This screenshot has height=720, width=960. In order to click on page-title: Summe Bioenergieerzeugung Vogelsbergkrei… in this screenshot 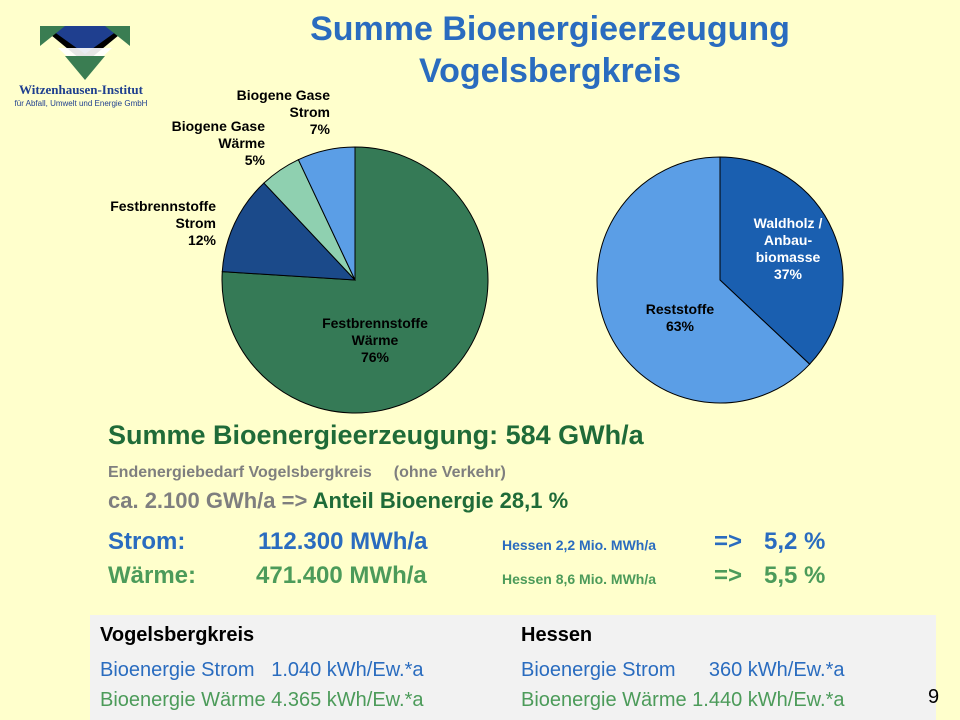, I will do `click(550, 50)`.